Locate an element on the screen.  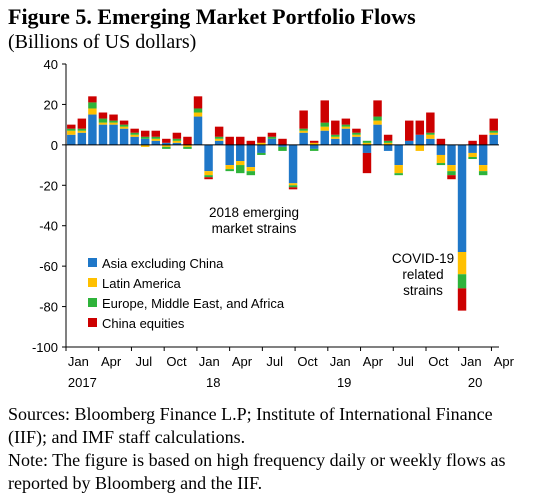
x-year-label: 19 is located at coordinates (344, 382).